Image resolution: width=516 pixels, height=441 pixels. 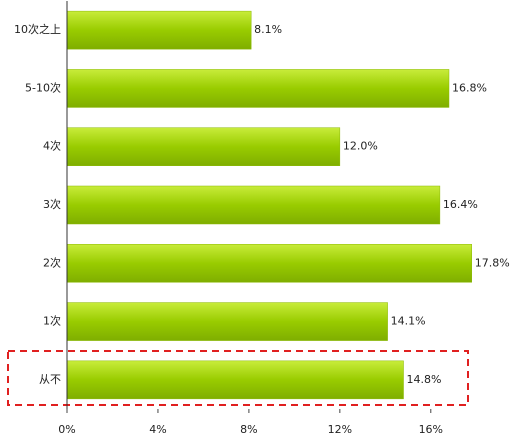 What do you see at coordinates (469, 87) in the screenshot?
I see `value-label: 16.8%` at bounding box center [469, 87].